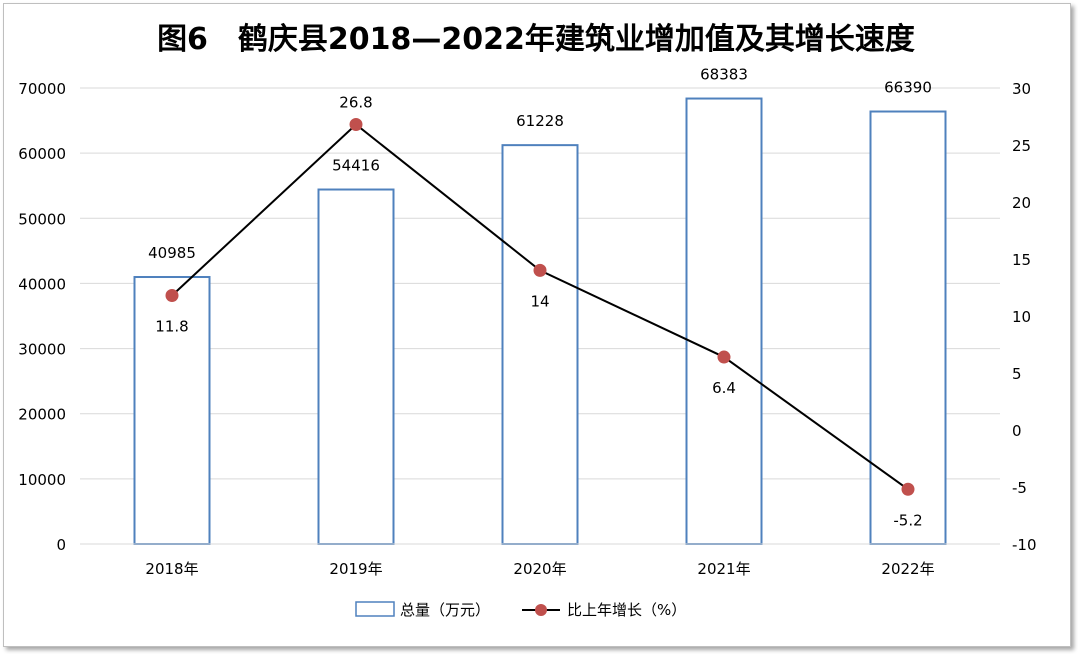 This screenshot has width=1078, height=654. Describe the element at coordinates (375, 609) in the screenshot. I see `legend-bar-swatch` at that location.